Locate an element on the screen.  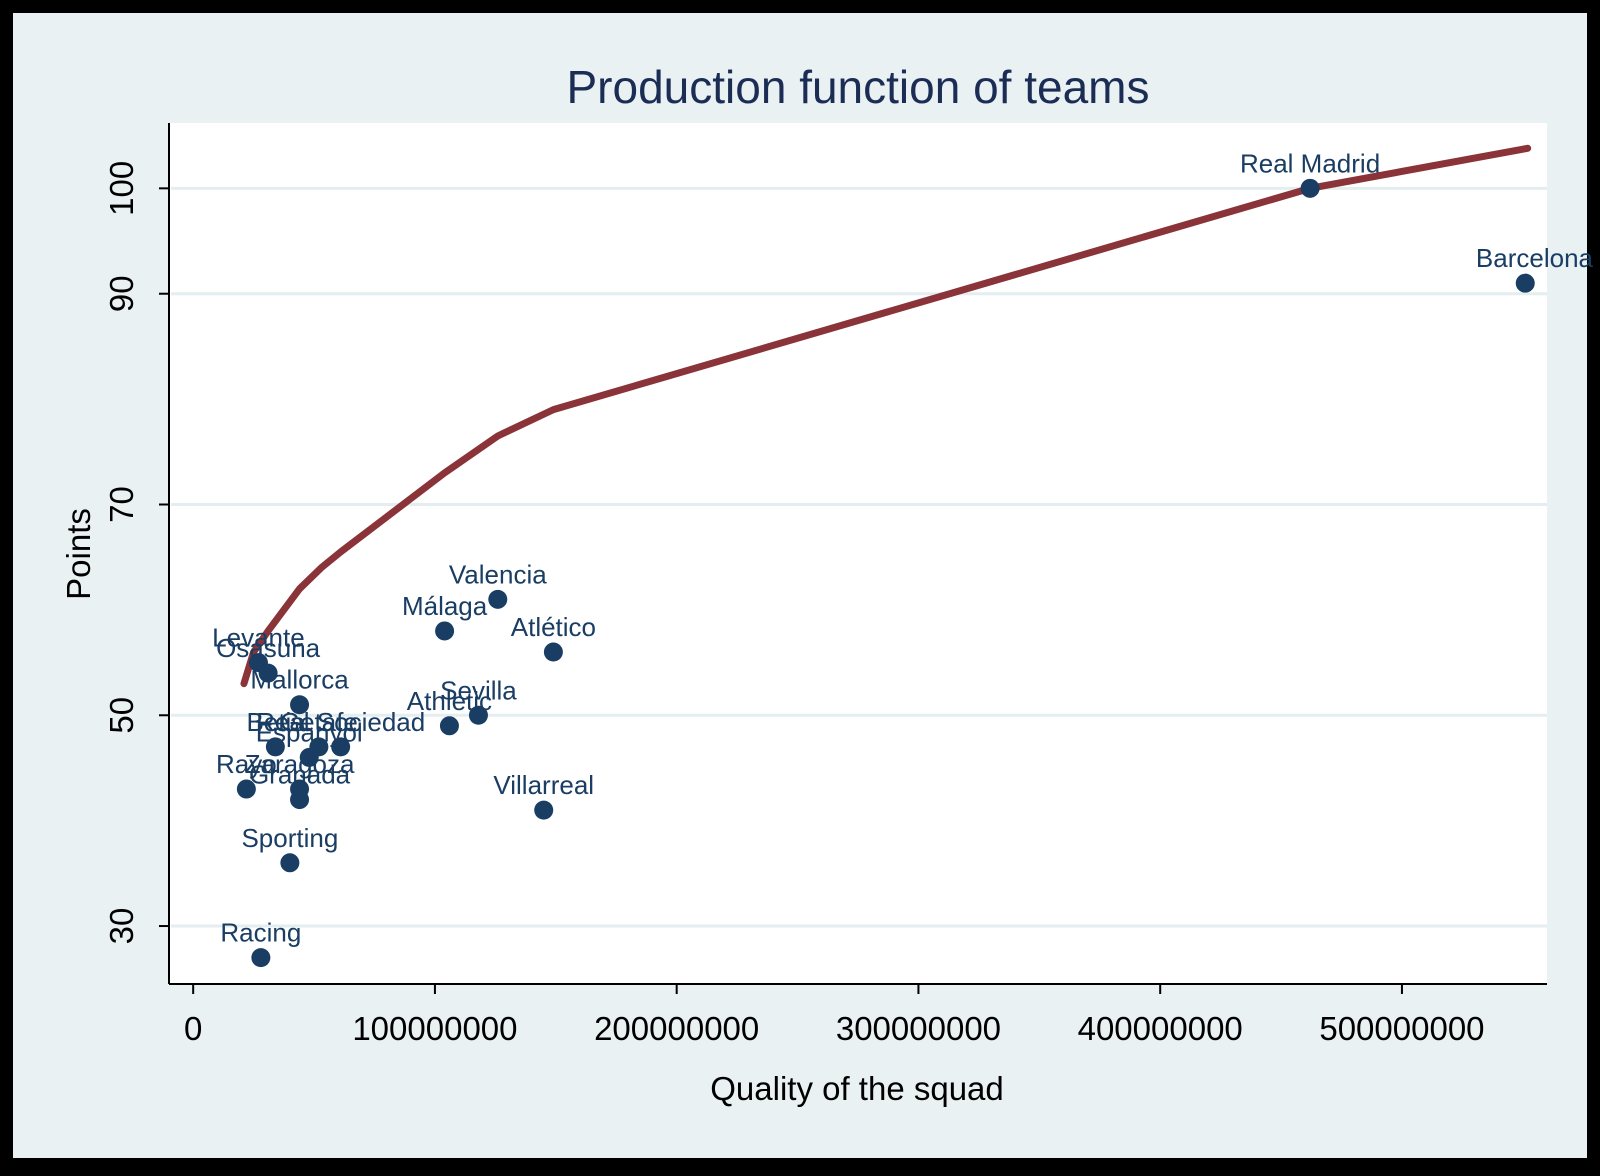
point-label: Real Madrid is located at coordinates (1310, 163).